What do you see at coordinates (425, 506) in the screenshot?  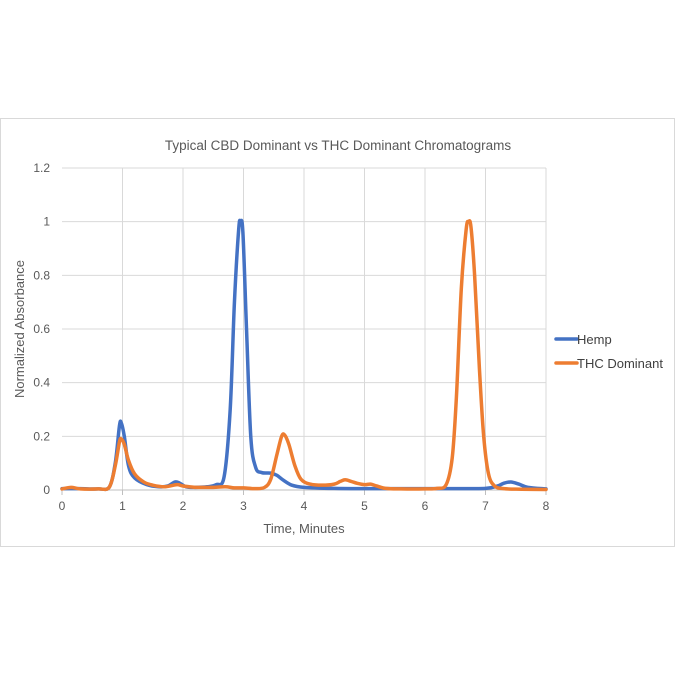 I see `x-tick-label: 6` at bounding box center [425, 506].